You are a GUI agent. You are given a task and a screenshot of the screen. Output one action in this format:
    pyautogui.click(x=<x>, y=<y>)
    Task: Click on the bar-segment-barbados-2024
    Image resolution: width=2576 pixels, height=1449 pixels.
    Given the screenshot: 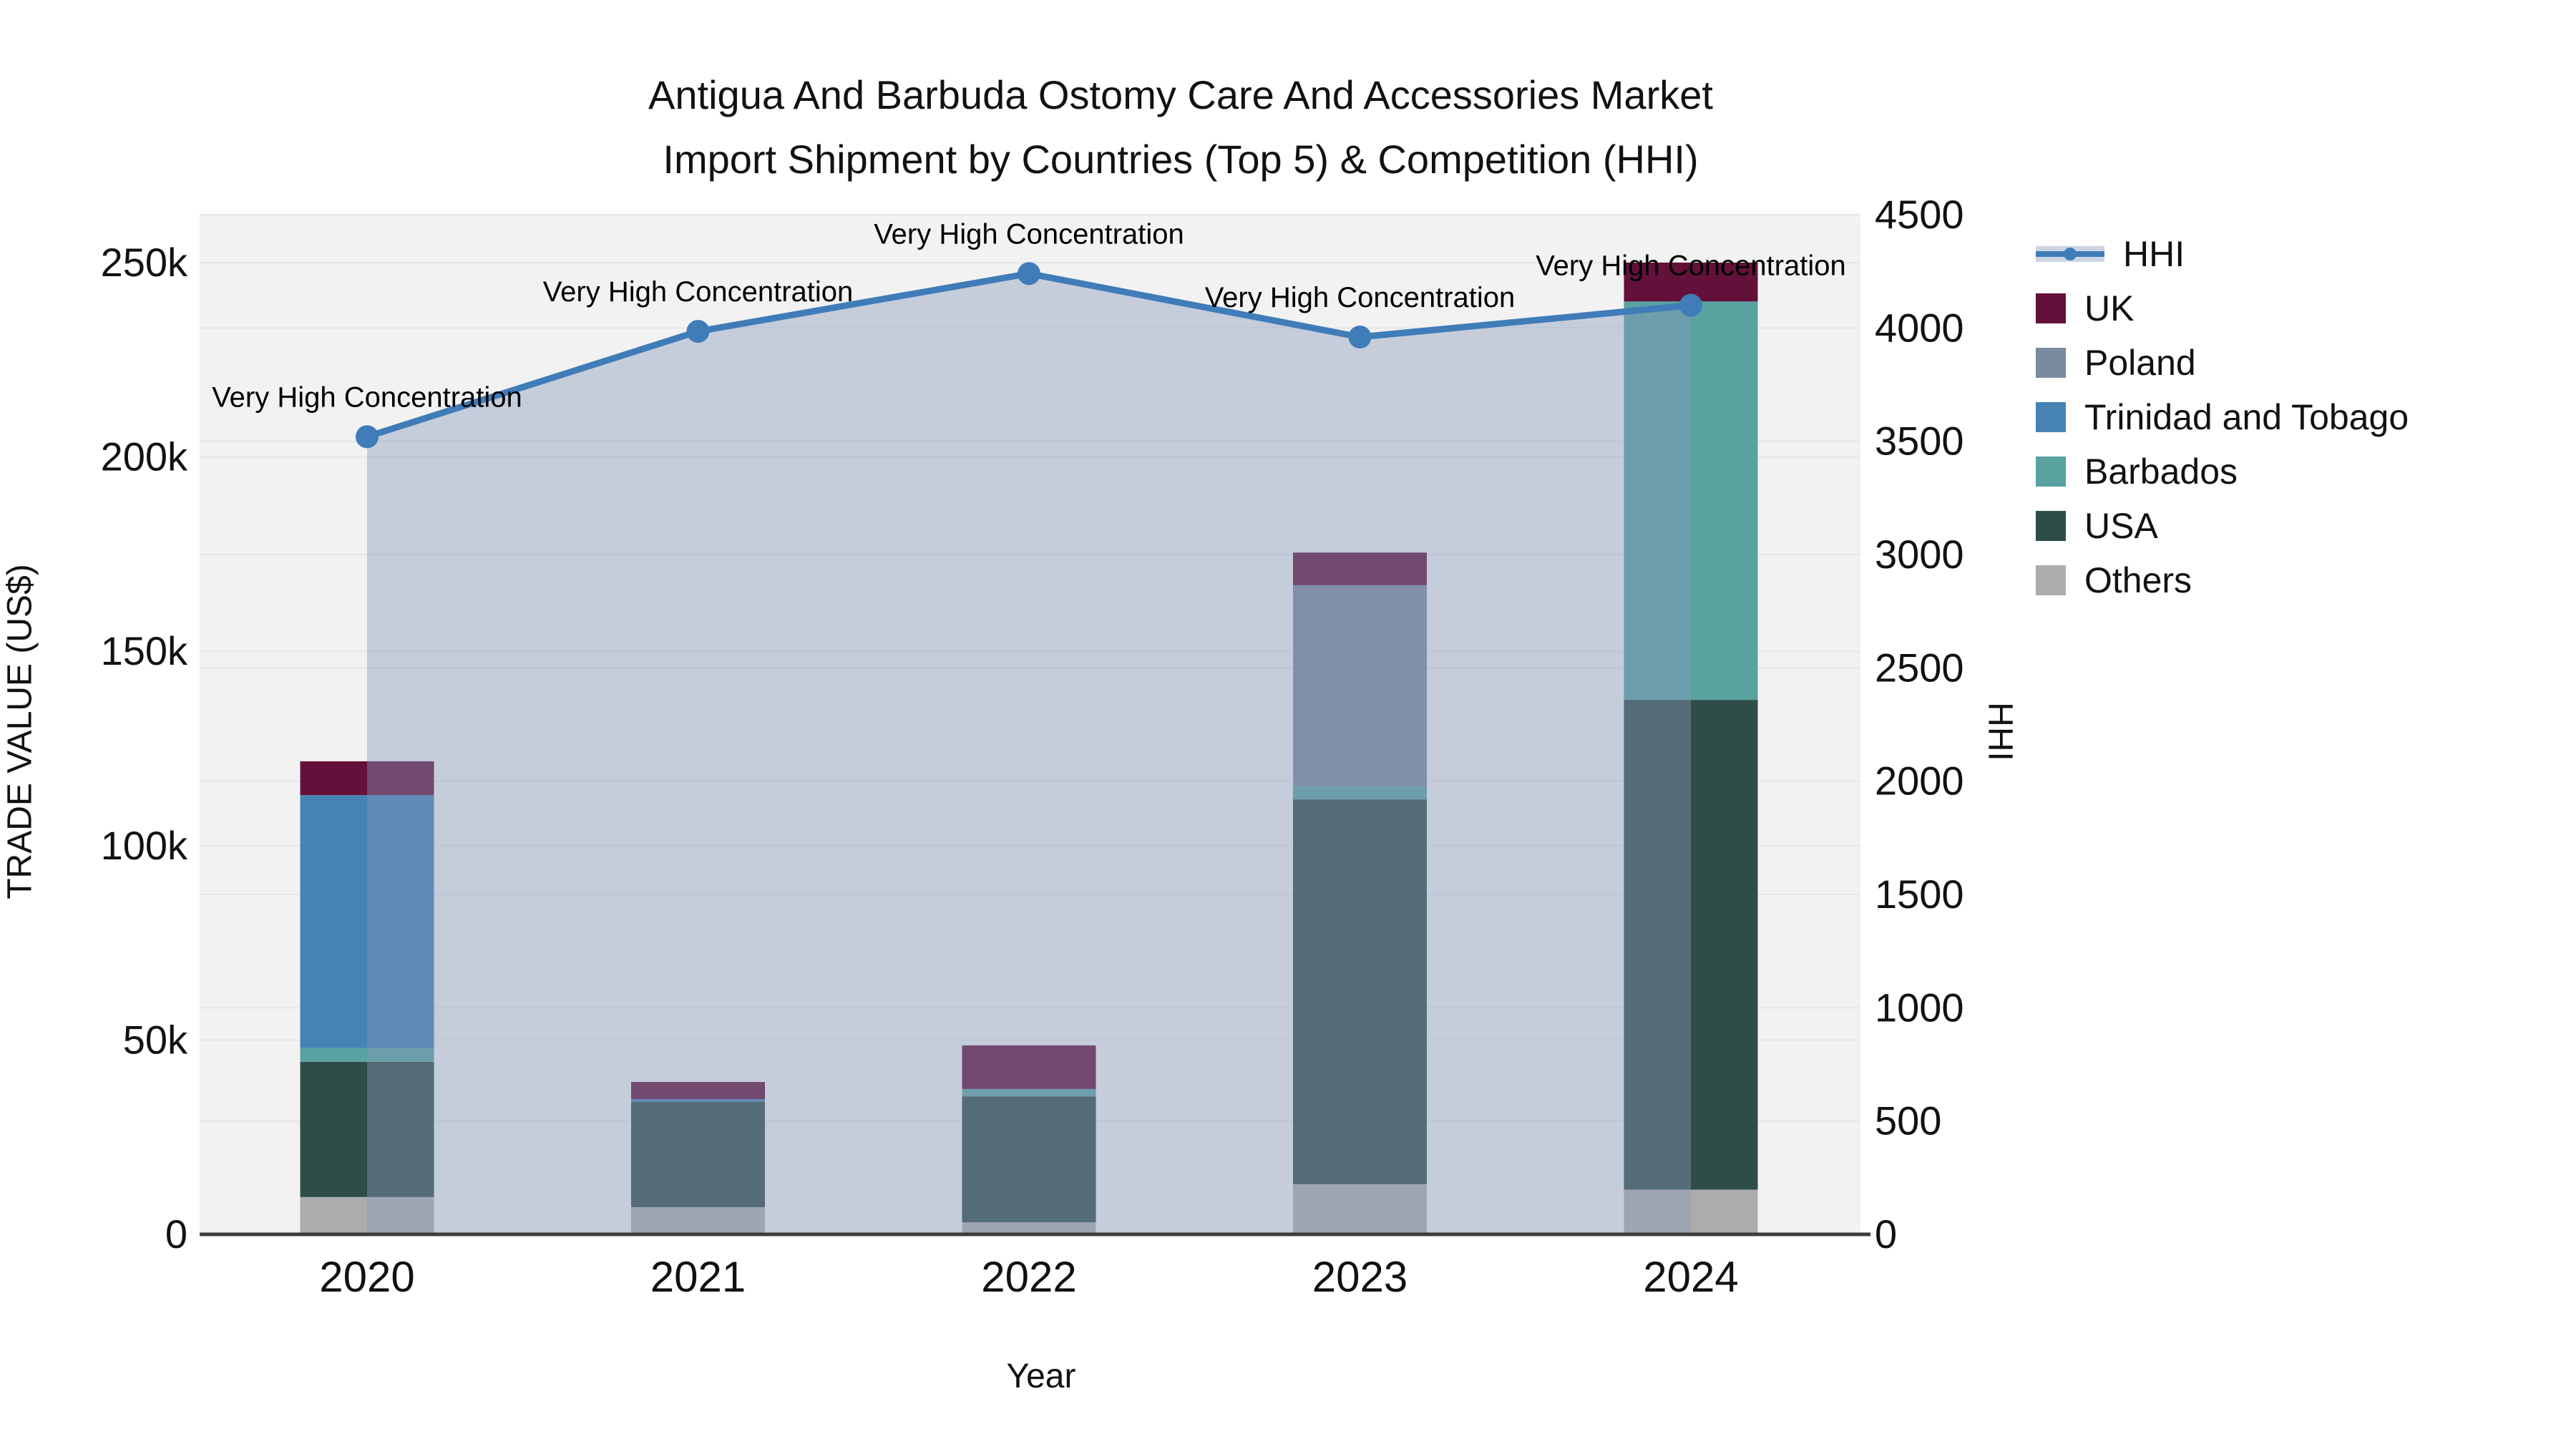 What is the action you would take?
    pyautogui.click(x=1691, y=501)
    